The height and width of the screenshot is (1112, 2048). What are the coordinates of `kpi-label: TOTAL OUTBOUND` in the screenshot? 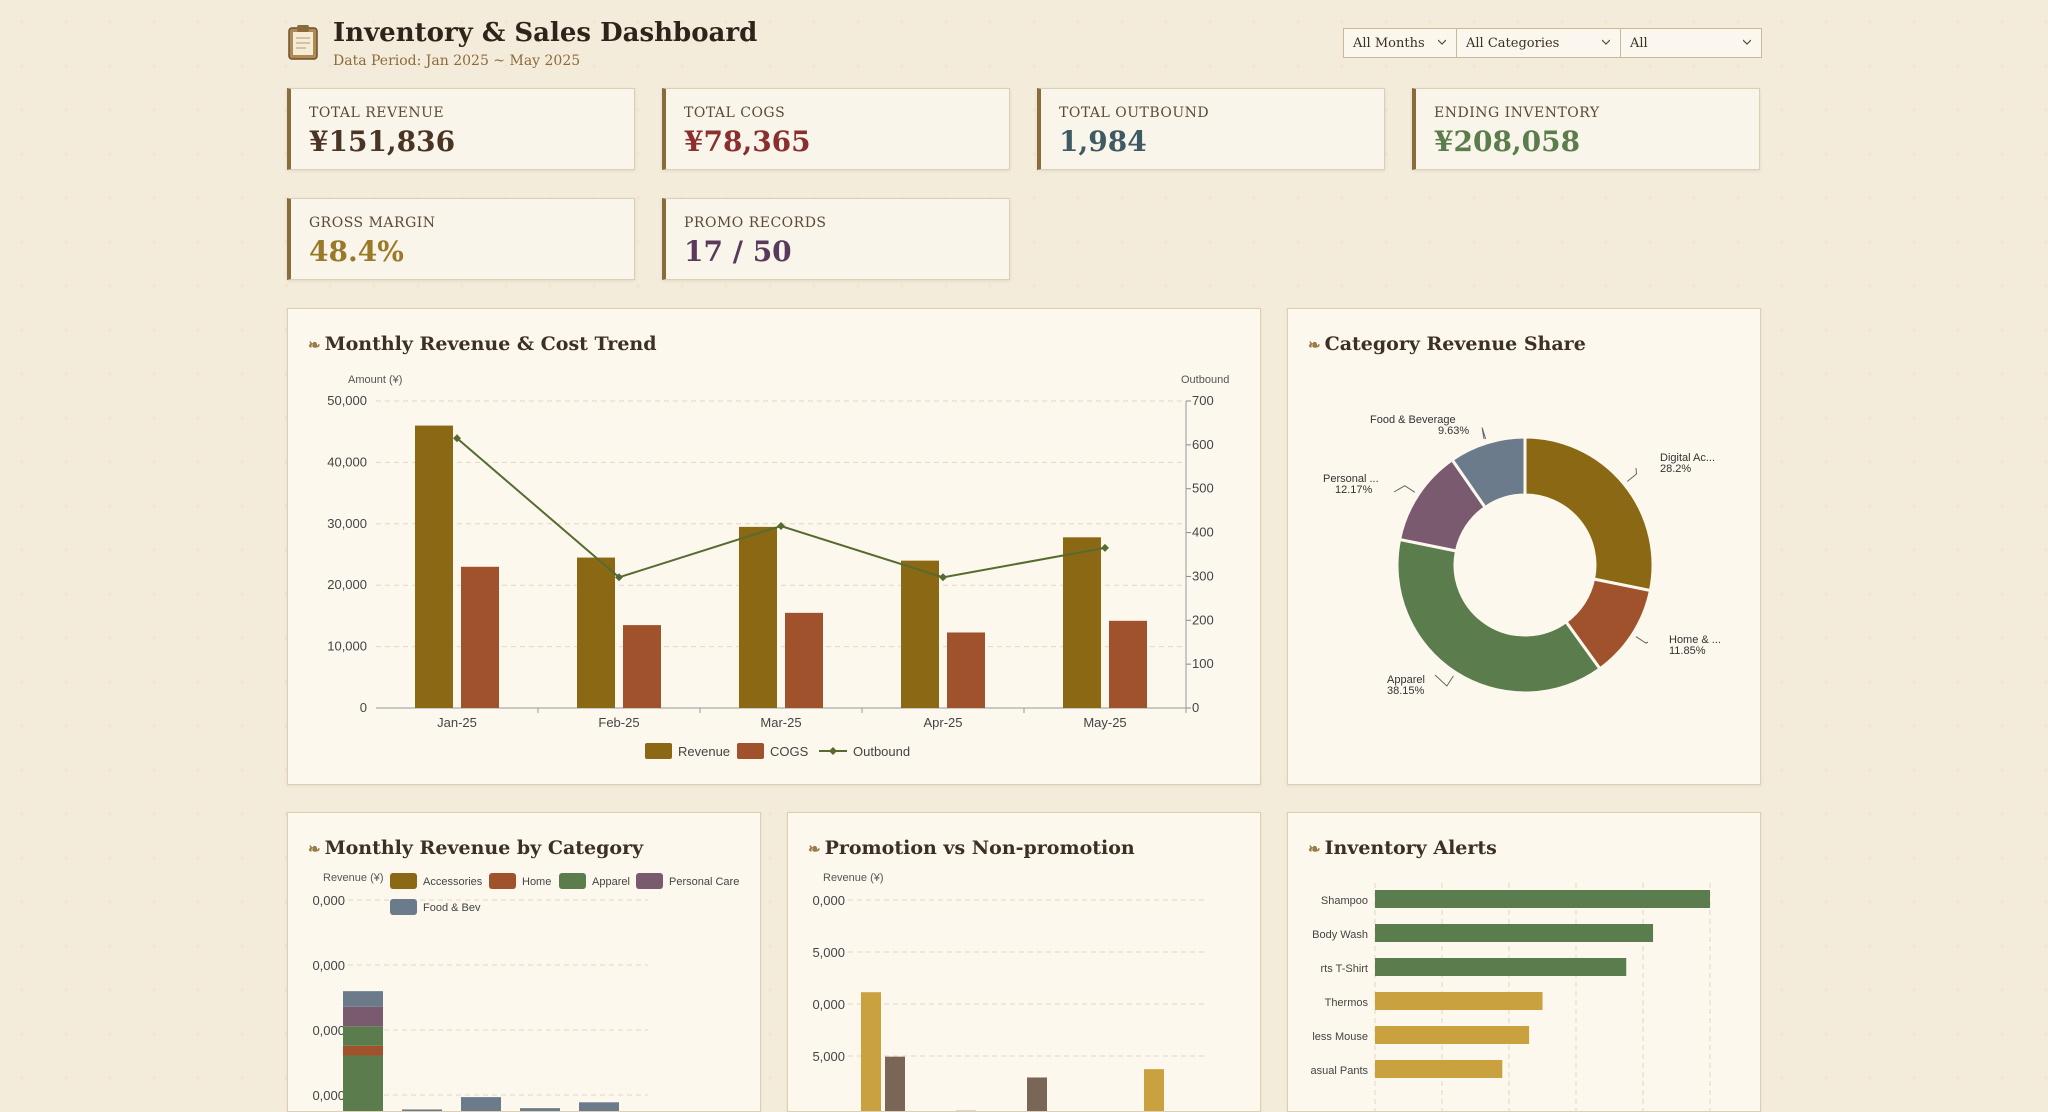 It's located at (1134, 113).